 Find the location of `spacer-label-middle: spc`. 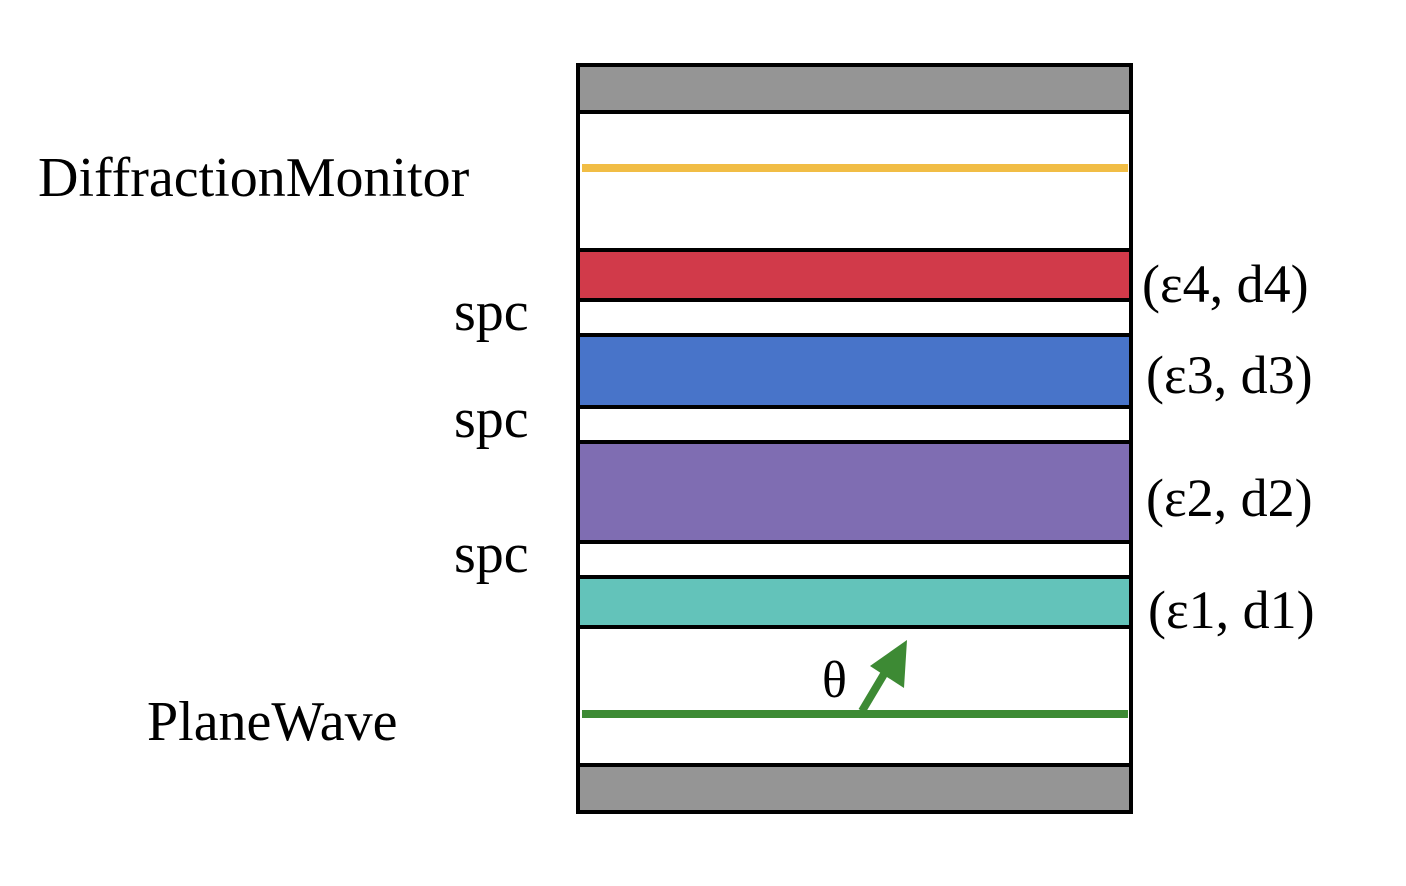

spacer-label-middle: spc is located at coordinates (491, 419).